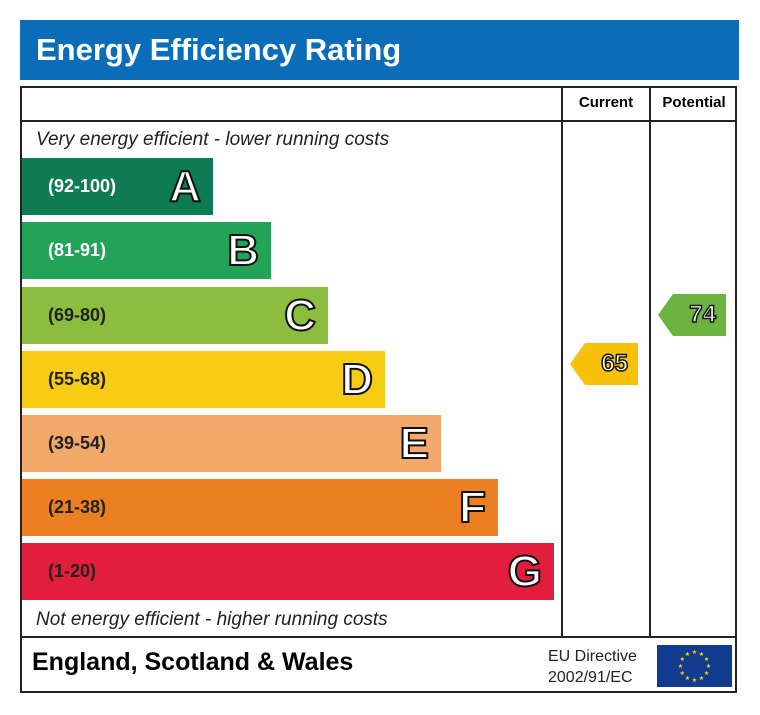  What do you see at coordinates (146, 250) in the screenshot?
I see `band-bar-b: (81-91) B` at bounding box center [146, 250].